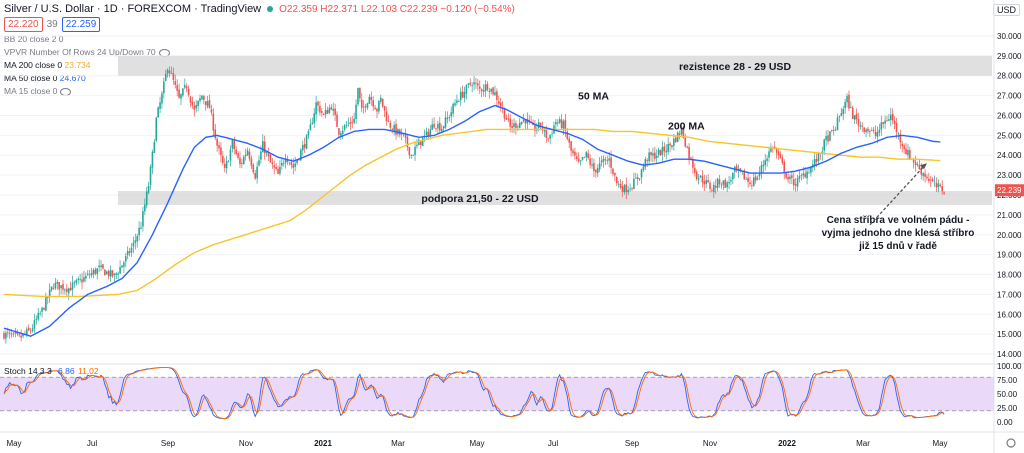  What do you see at coordinates (897, 246) in the screenshot?
I see `annotation-text: již 15 dnů v řadě` at bounding box center [897, 246].